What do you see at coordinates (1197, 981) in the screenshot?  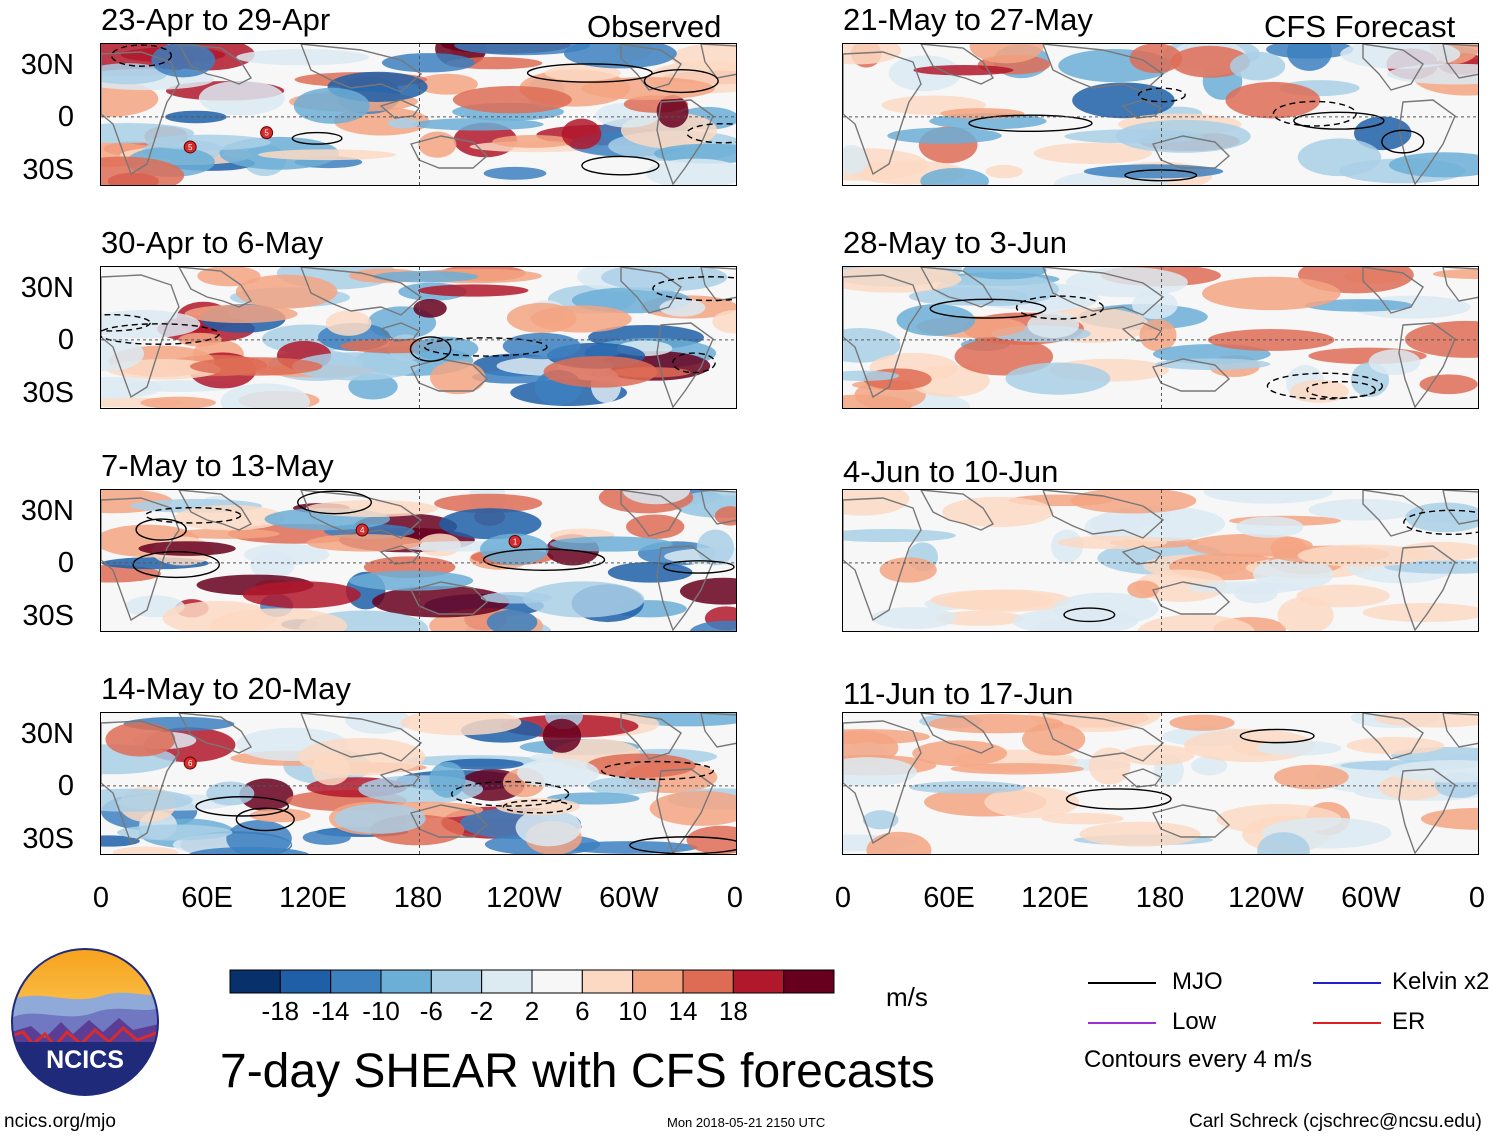 I see `legend-label-mjo: MJO` at bounding box center [1197, 981].